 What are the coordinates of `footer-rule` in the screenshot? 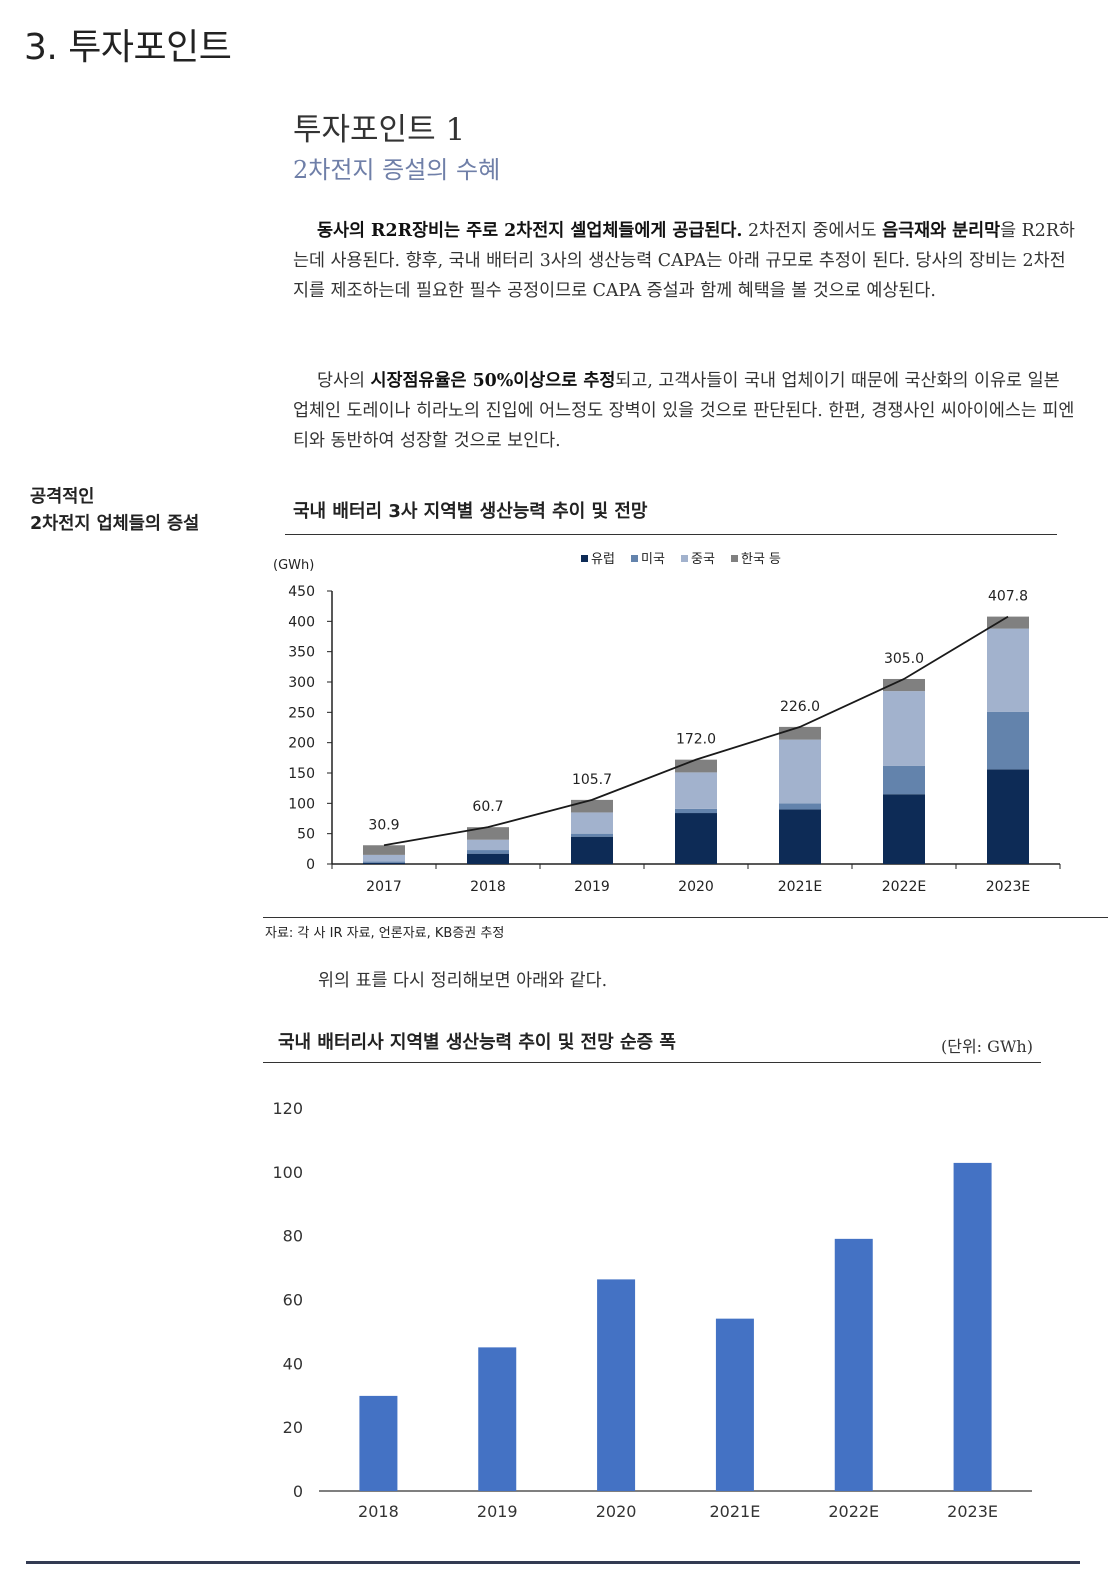 It's located at (553, 1562).